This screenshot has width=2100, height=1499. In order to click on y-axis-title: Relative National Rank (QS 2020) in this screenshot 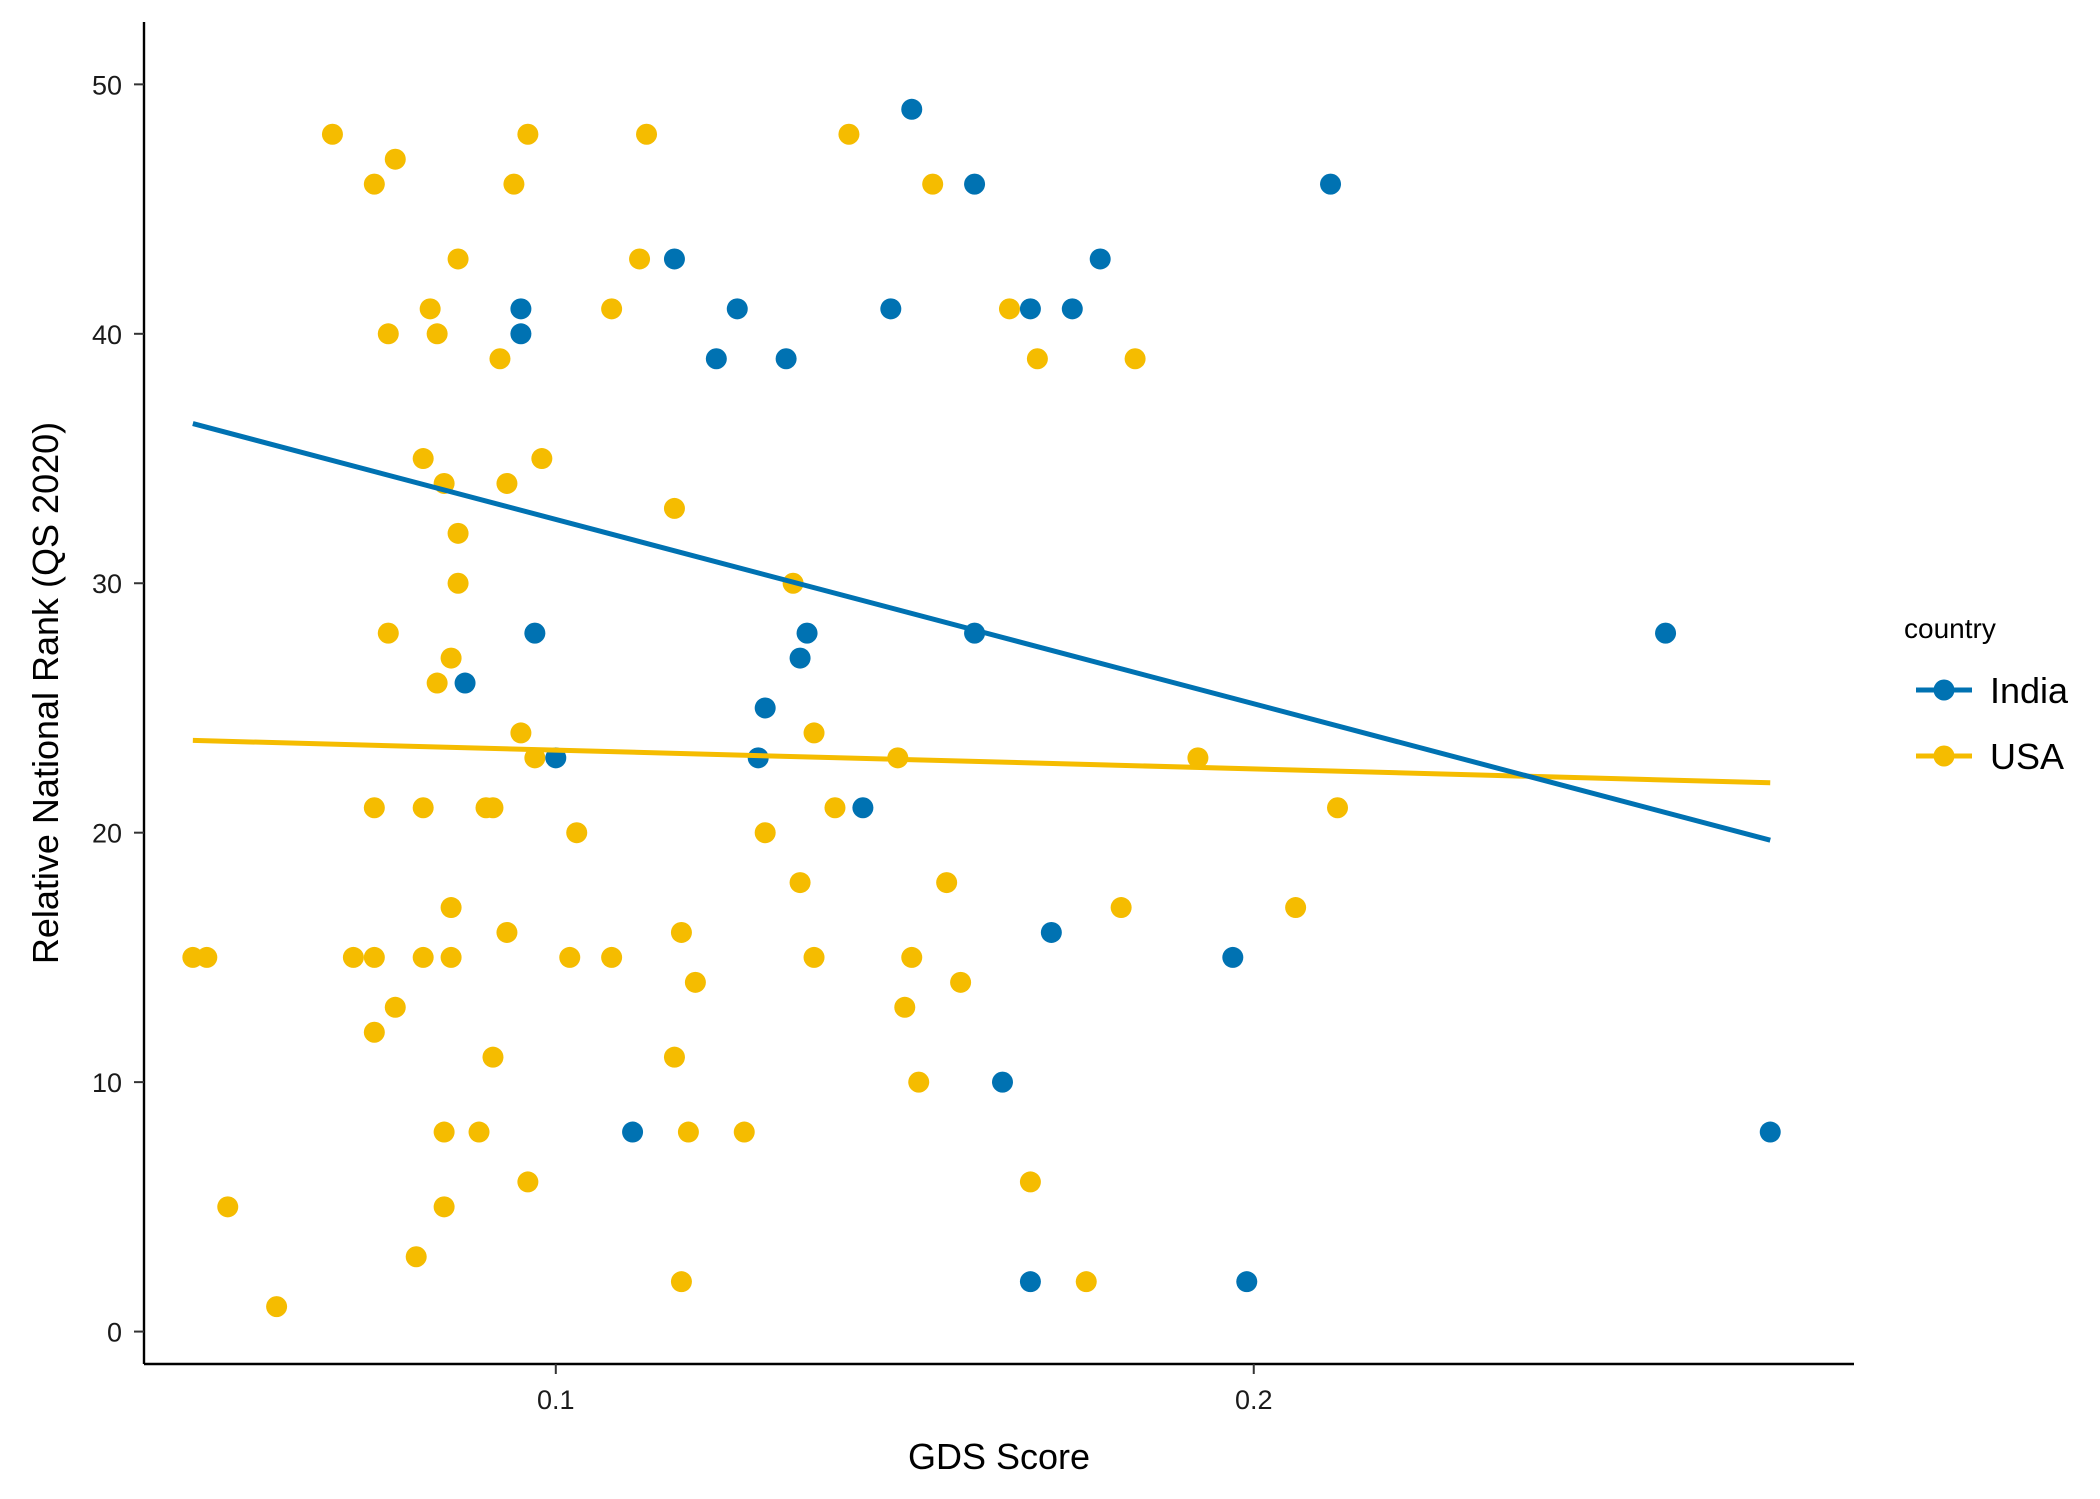, I will do `click(45, 693)`.